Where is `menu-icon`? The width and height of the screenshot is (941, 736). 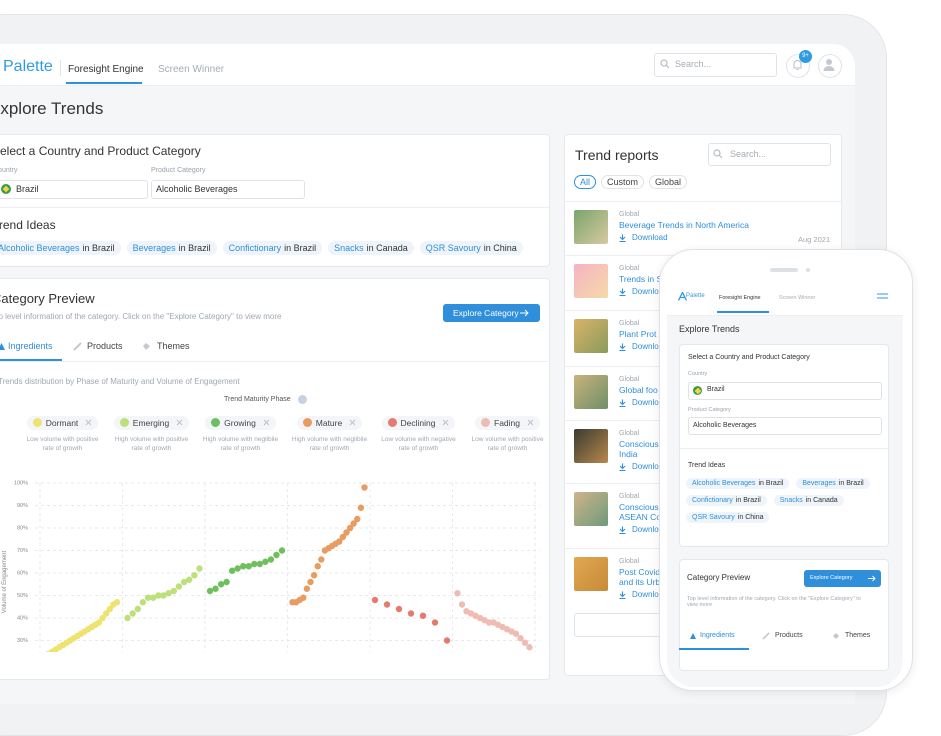 menu-icon is located at coordinates (882, 296).